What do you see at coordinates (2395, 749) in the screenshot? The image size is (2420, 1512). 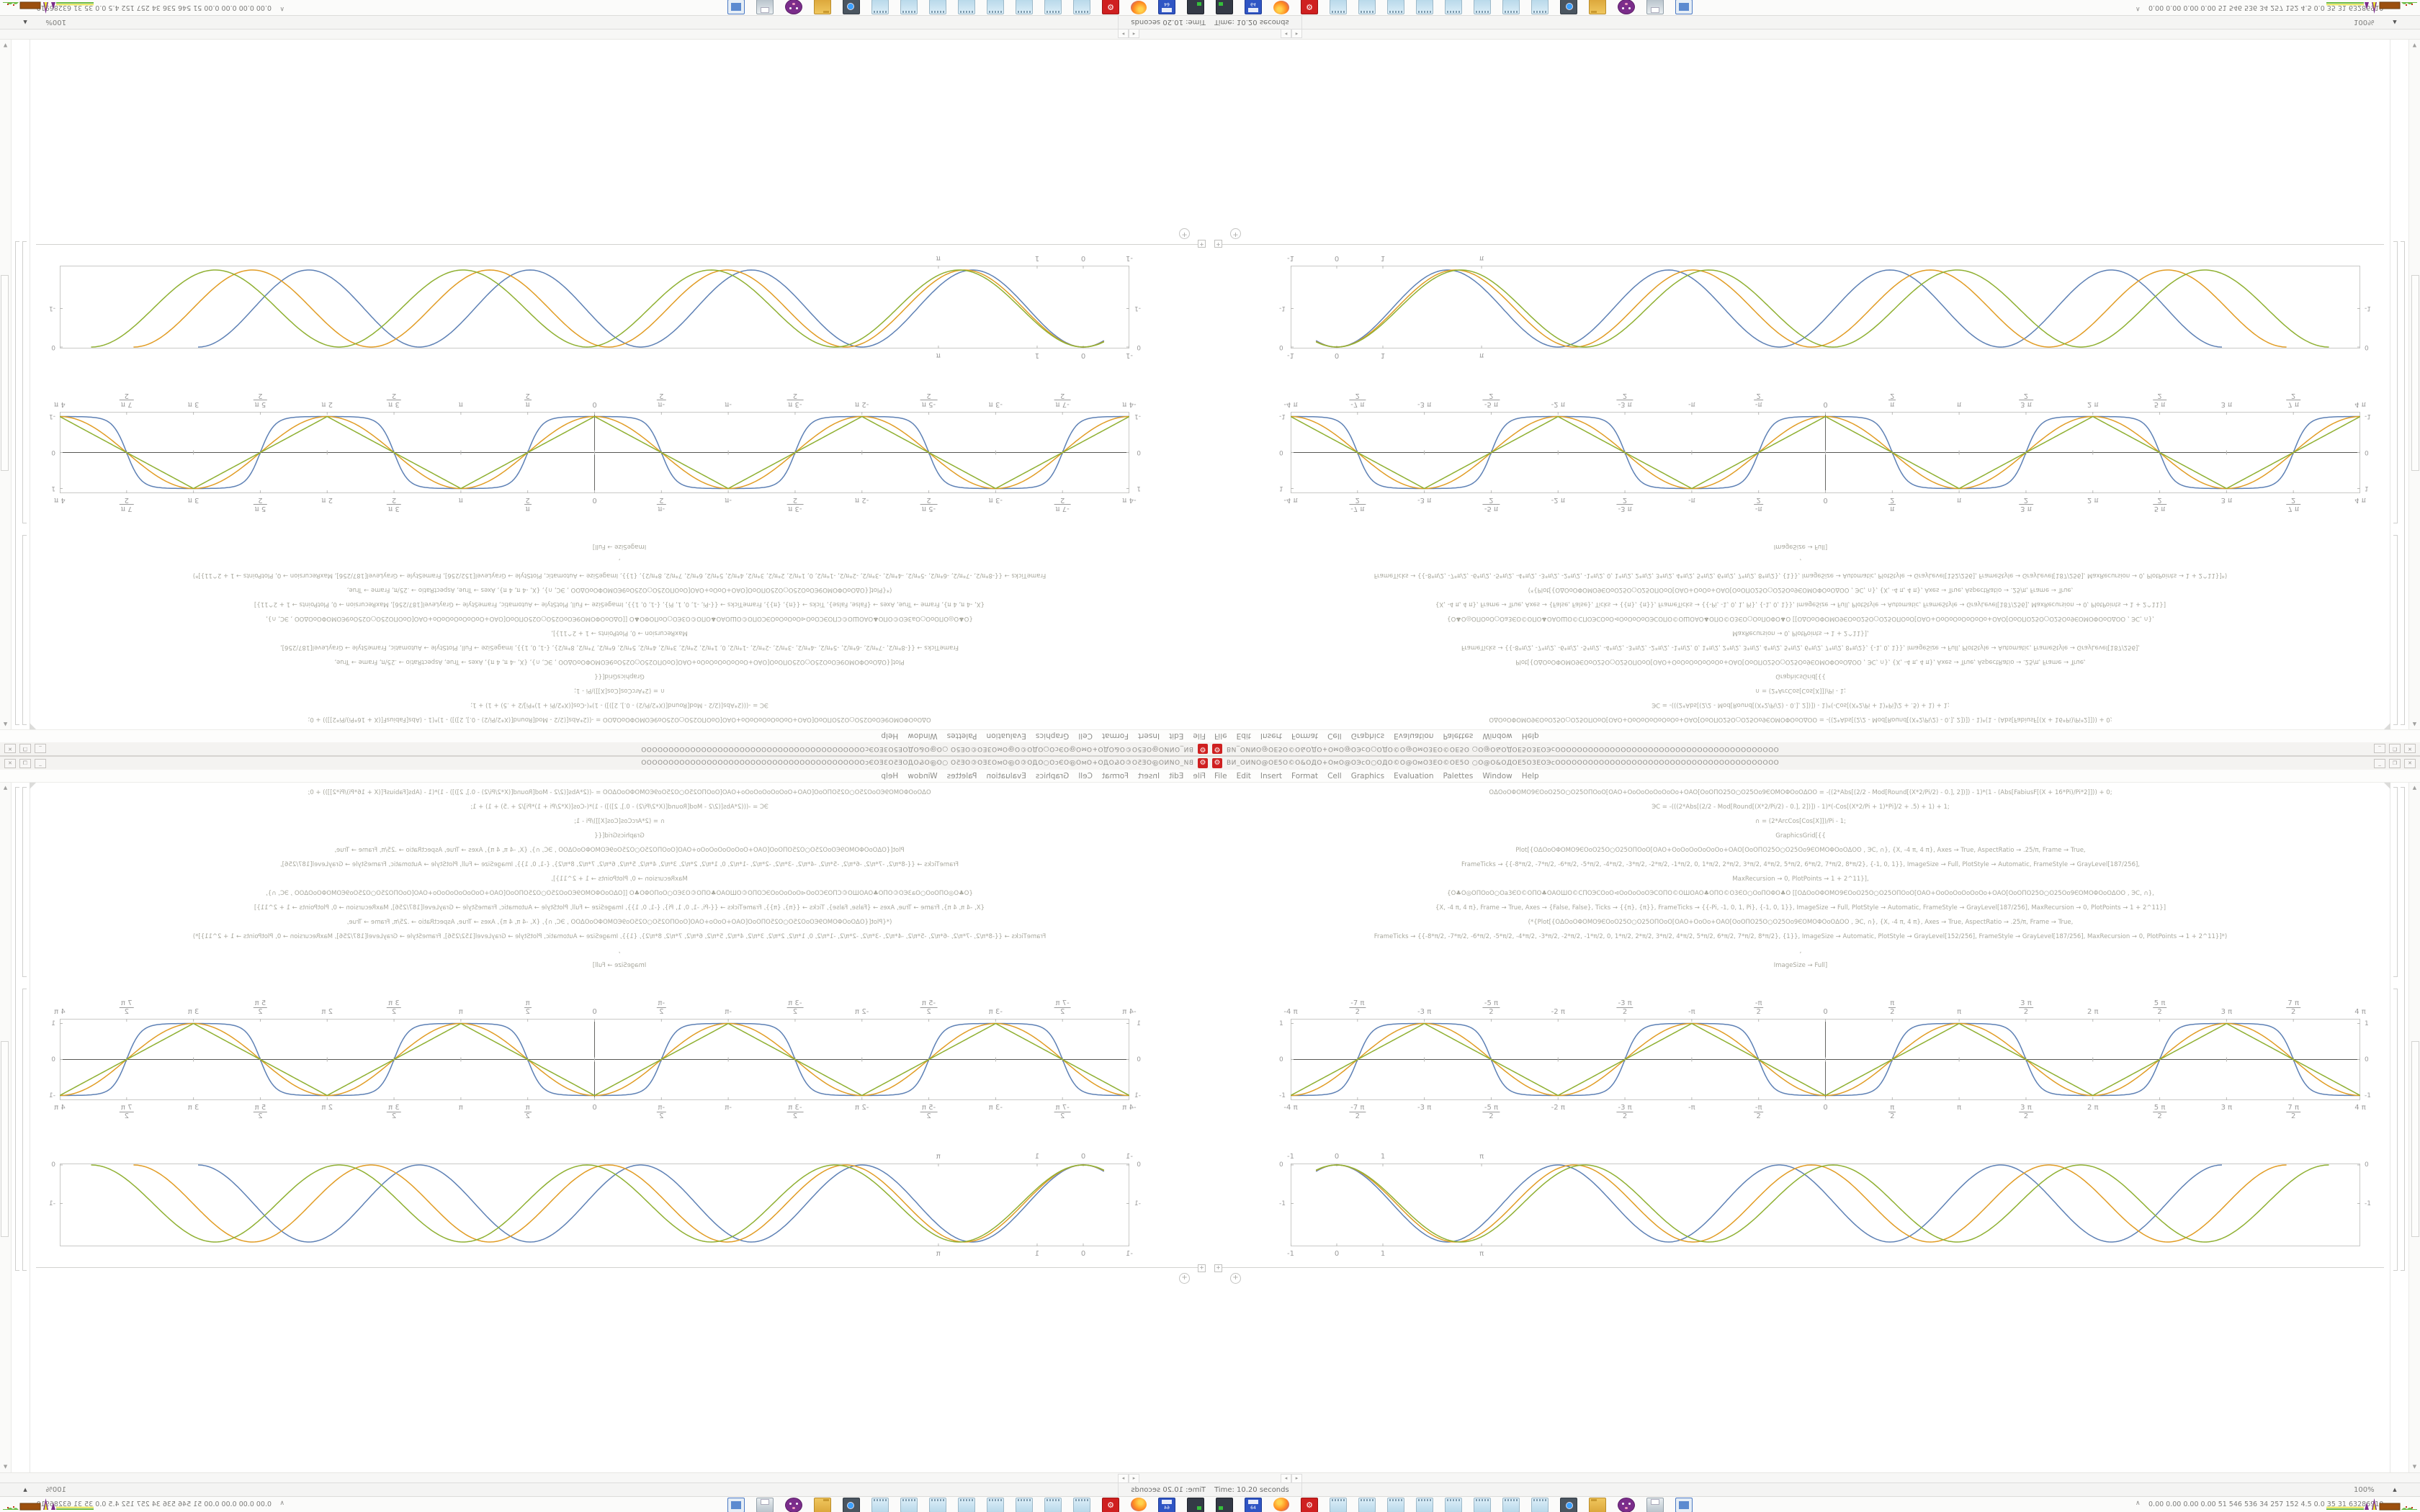 I see `restore-button: ❐` at bounding box center [2395, 749].